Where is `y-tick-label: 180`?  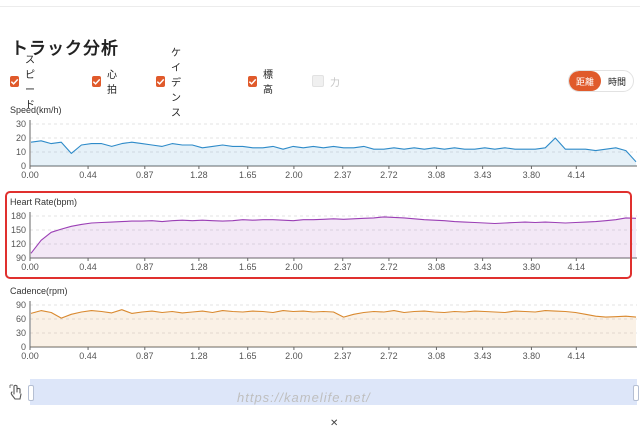 y-tick-label: 180 is located at coordinates (18, 216).